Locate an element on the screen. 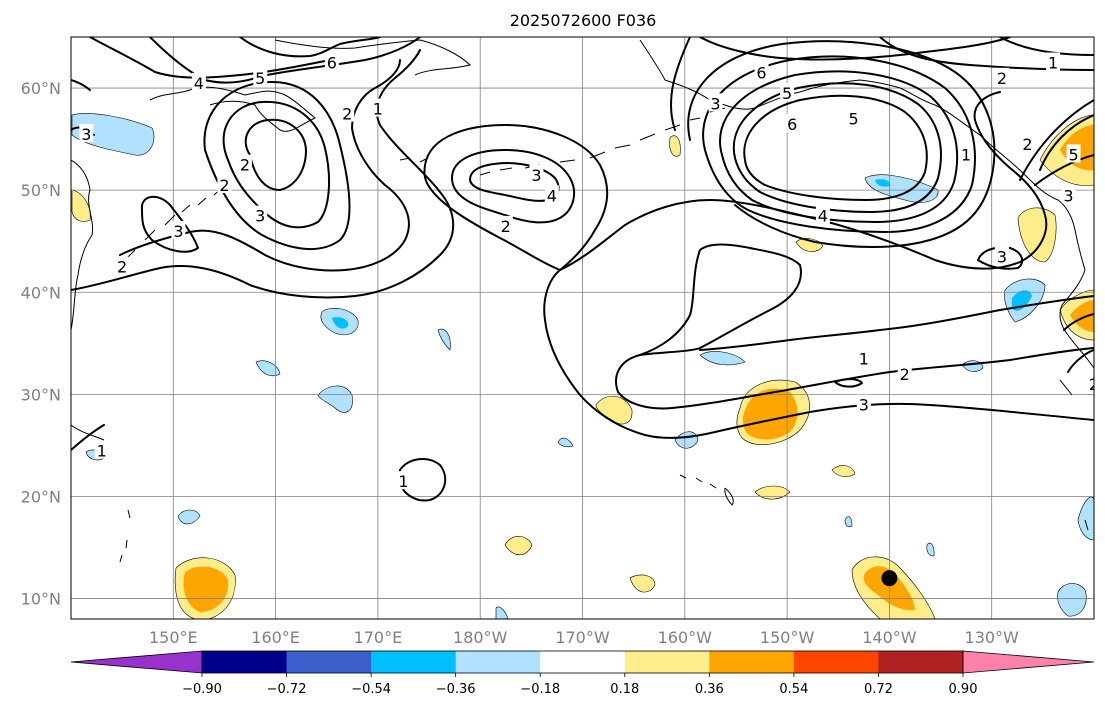  lon-tick-label: 160°E is located at coordinates (275, 637).